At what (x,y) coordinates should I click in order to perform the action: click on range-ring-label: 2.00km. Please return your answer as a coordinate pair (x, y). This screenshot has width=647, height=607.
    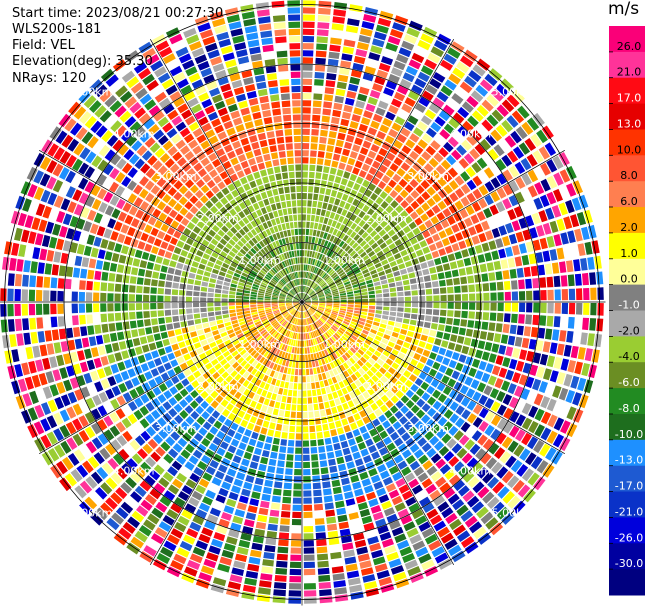
    Looking at the image, I should click on (386, 218).